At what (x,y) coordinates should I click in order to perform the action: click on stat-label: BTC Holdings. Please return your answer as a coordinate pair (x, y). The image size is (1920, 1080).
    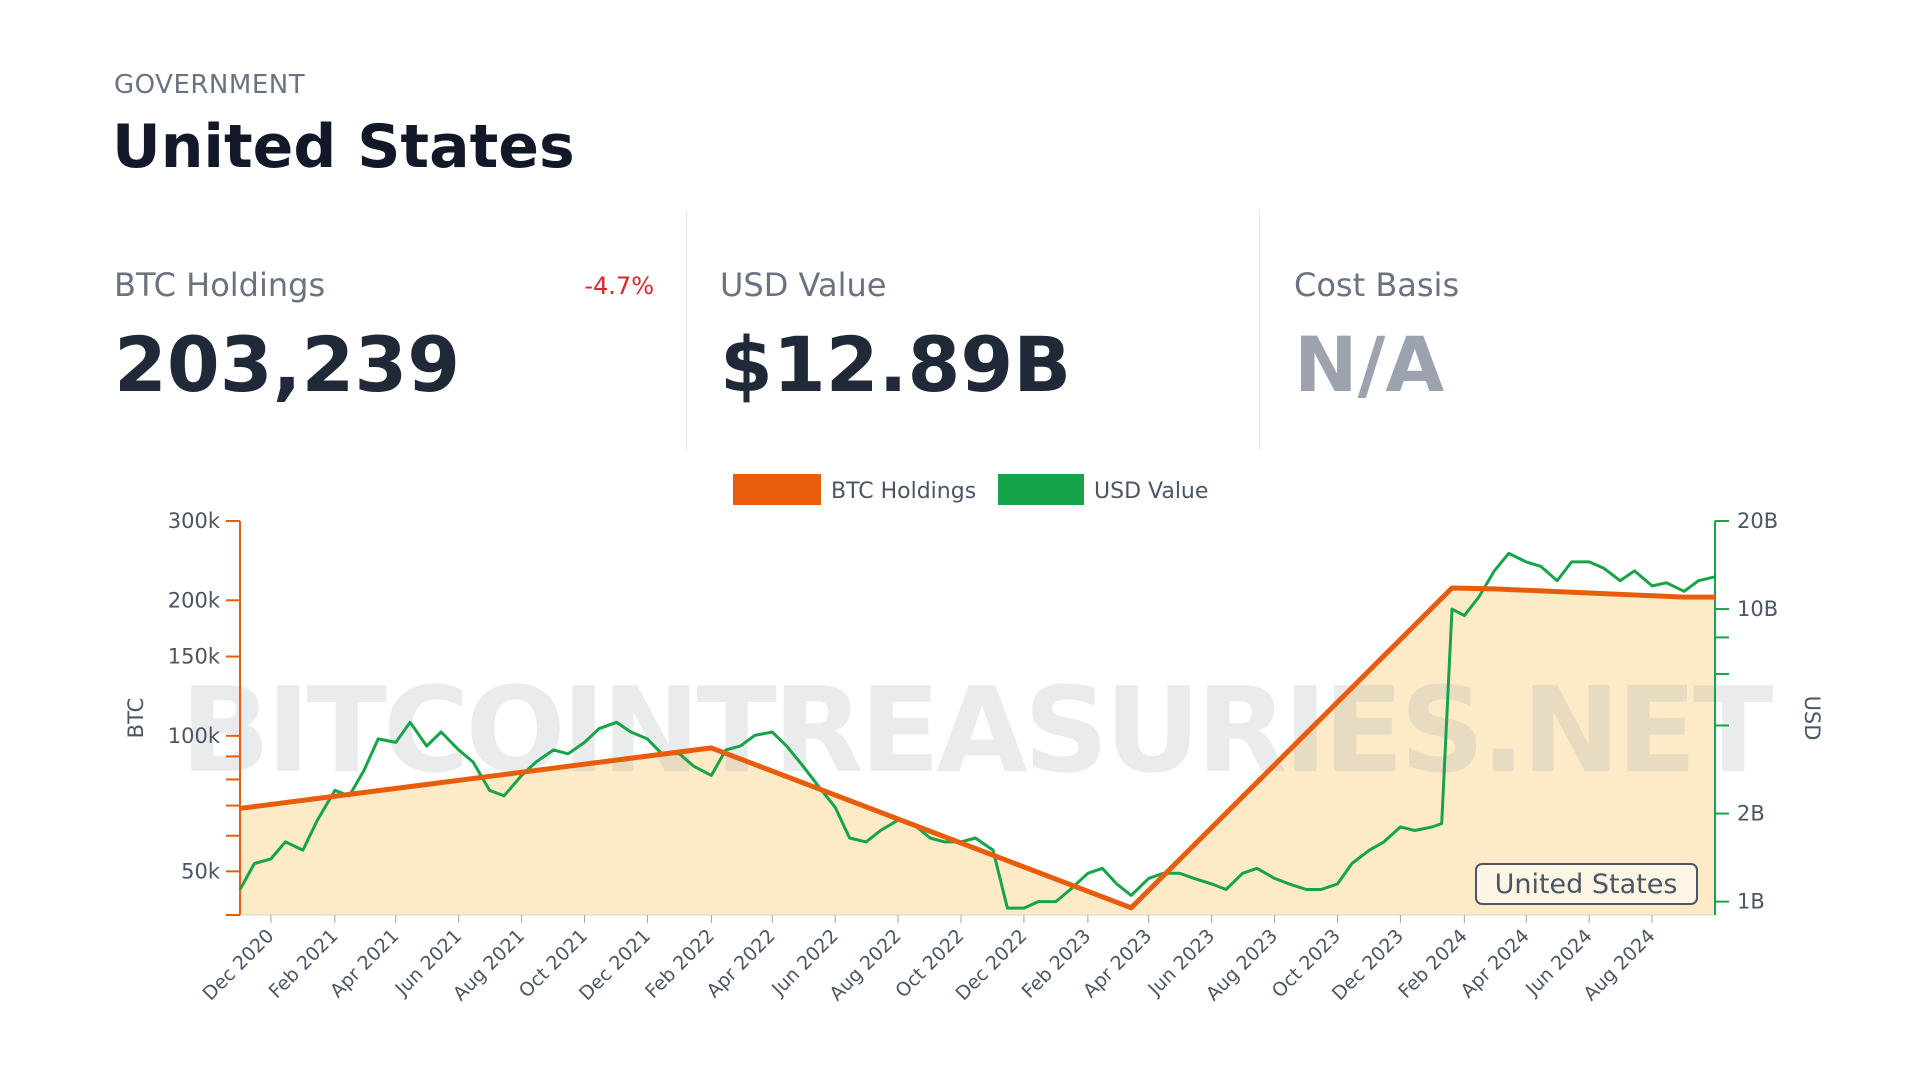
    Looking at the image, I should click on (220, 285).